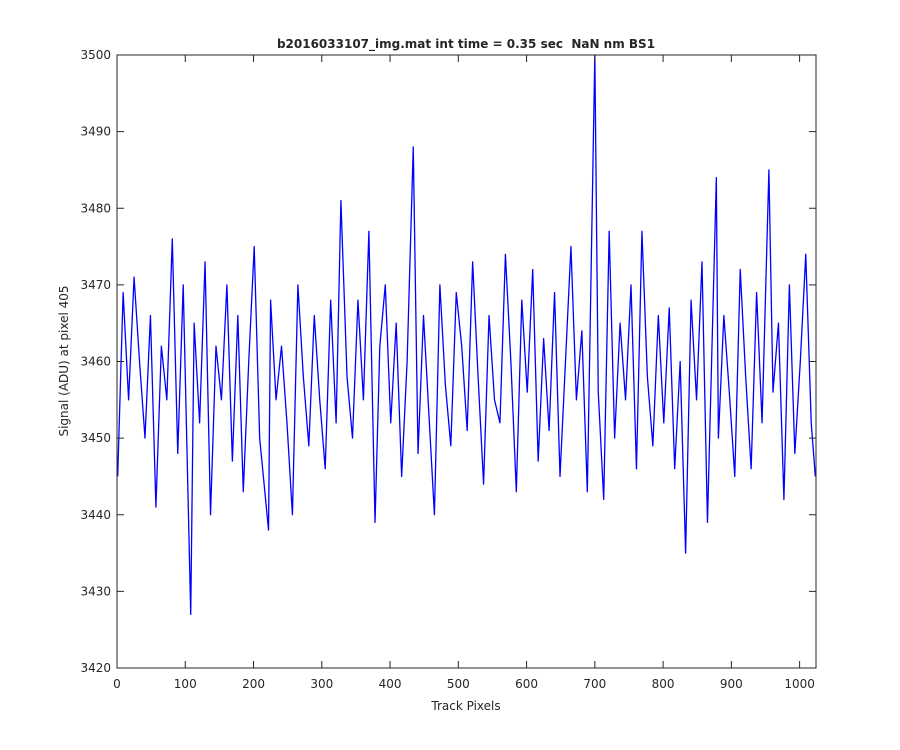  Describe the element at coordinates (465, 706) in the screenshot. I see `x-axis-label: Track Pixels` at that location.